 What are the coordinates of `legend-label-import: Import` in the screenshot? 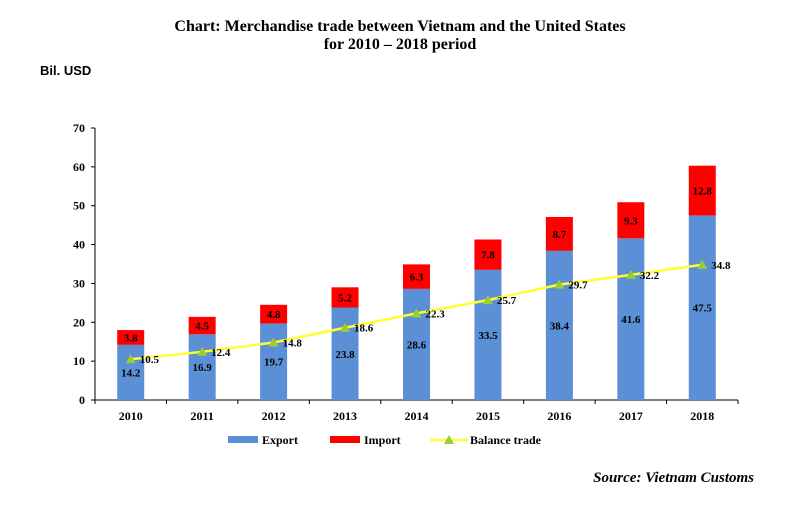 It's located at (382, 440).